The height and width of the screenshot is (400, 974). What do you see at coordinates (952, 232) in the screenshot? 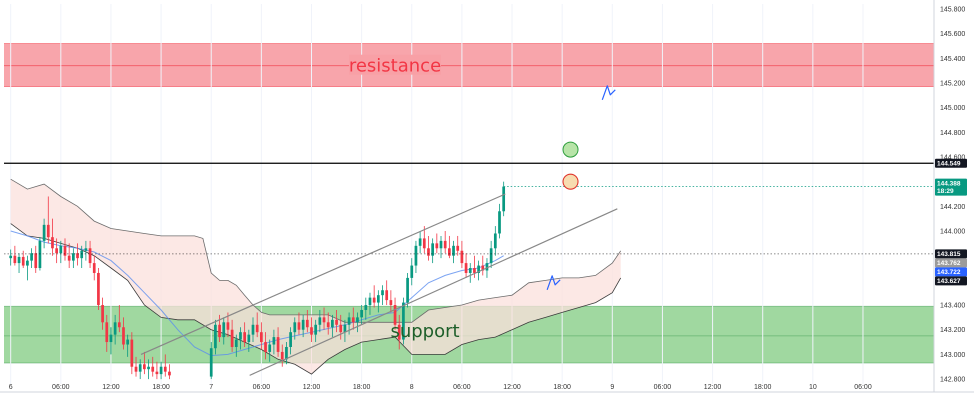
I see `price-tick-label: 144.000` at bounding box center [952, 232].